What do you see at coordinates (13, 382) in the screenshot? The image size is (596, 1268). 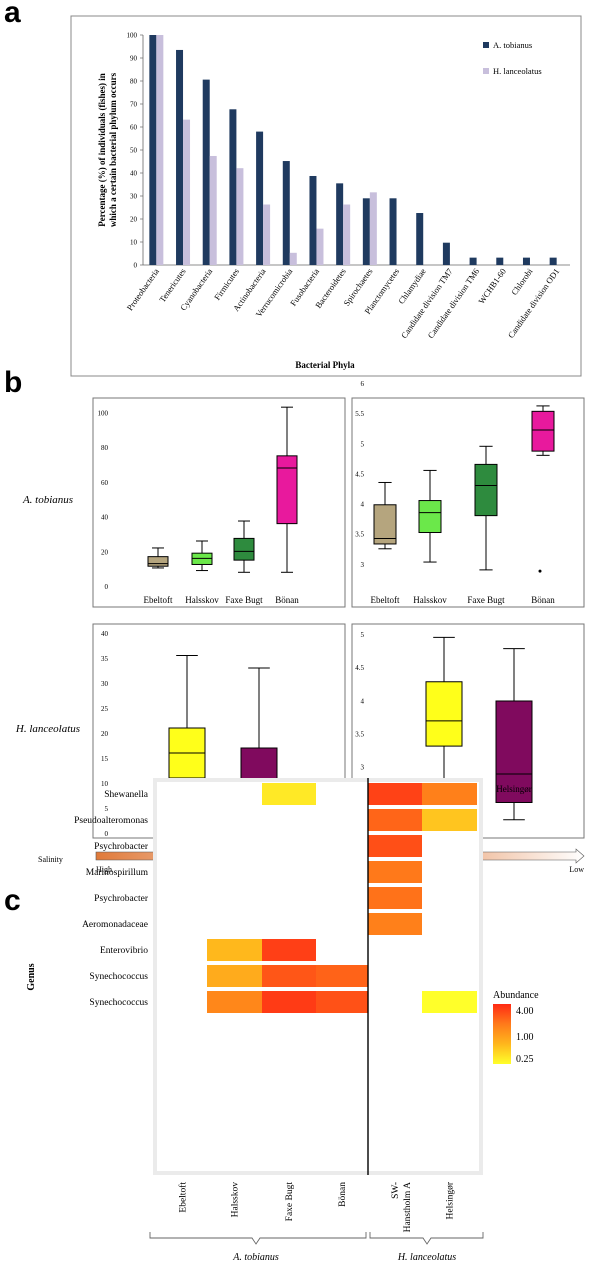 I see `panel-label-b: b` at bounding box center [13, 382].